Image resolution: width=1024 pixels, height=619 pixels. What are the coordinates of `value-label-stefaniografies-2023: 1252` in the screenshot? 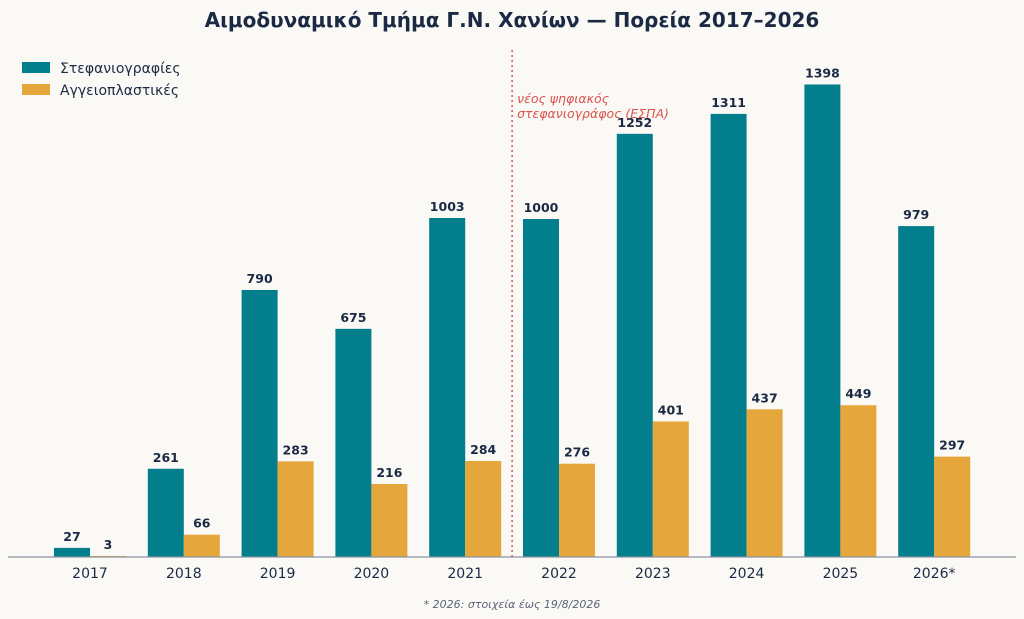 It's located at (634, 122).